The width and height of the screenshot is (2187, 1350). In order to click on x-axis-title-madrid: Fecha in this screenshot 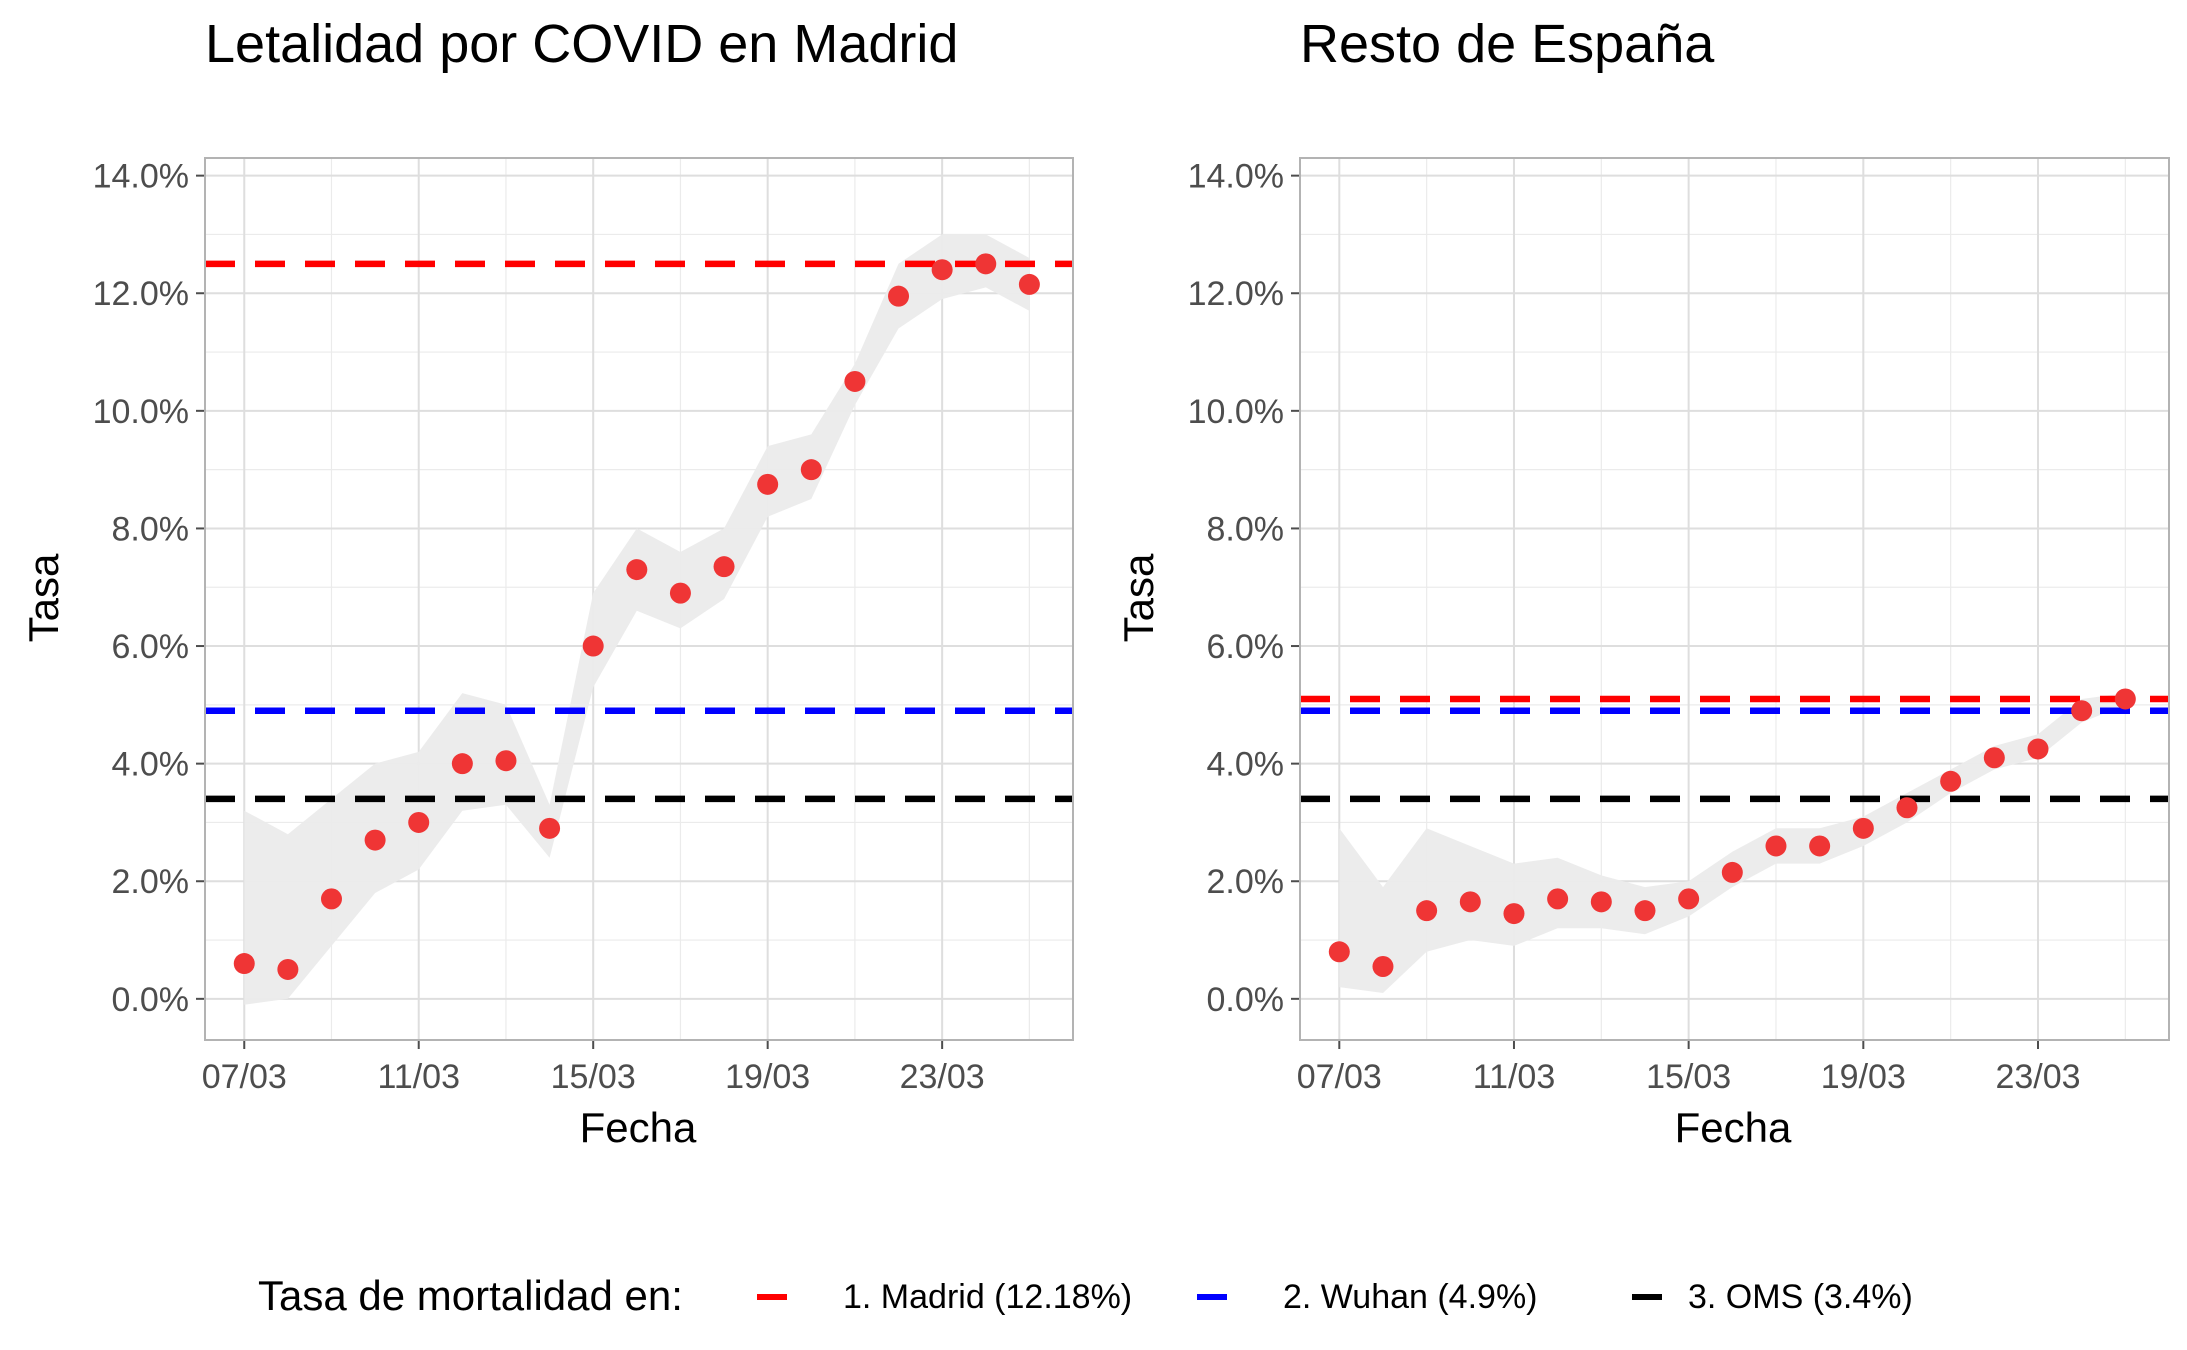, I will do `click(638, 1127)`.